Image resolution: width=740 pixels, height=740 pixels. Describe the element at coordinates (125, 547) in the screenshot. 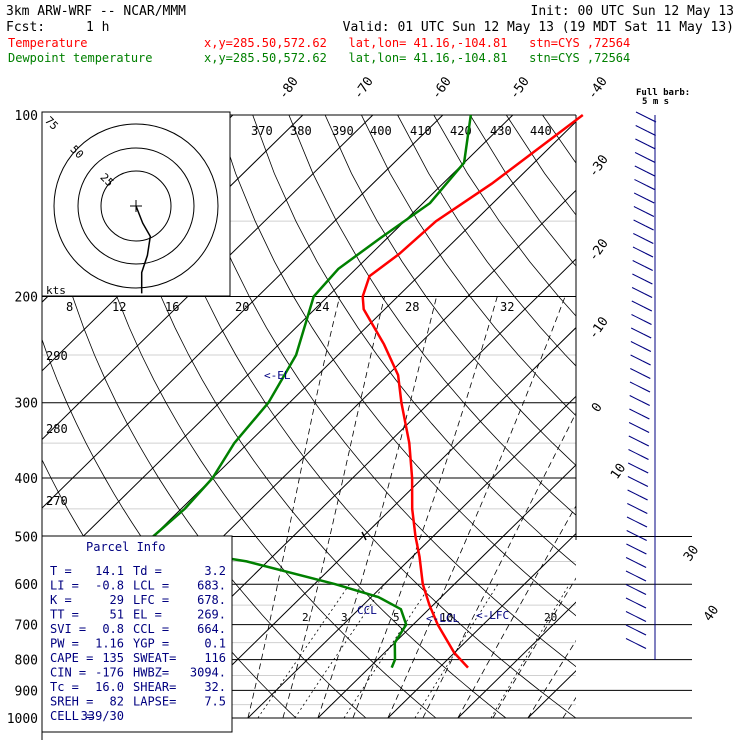

I see `parcel-info-title: Parcel Info` at that location.